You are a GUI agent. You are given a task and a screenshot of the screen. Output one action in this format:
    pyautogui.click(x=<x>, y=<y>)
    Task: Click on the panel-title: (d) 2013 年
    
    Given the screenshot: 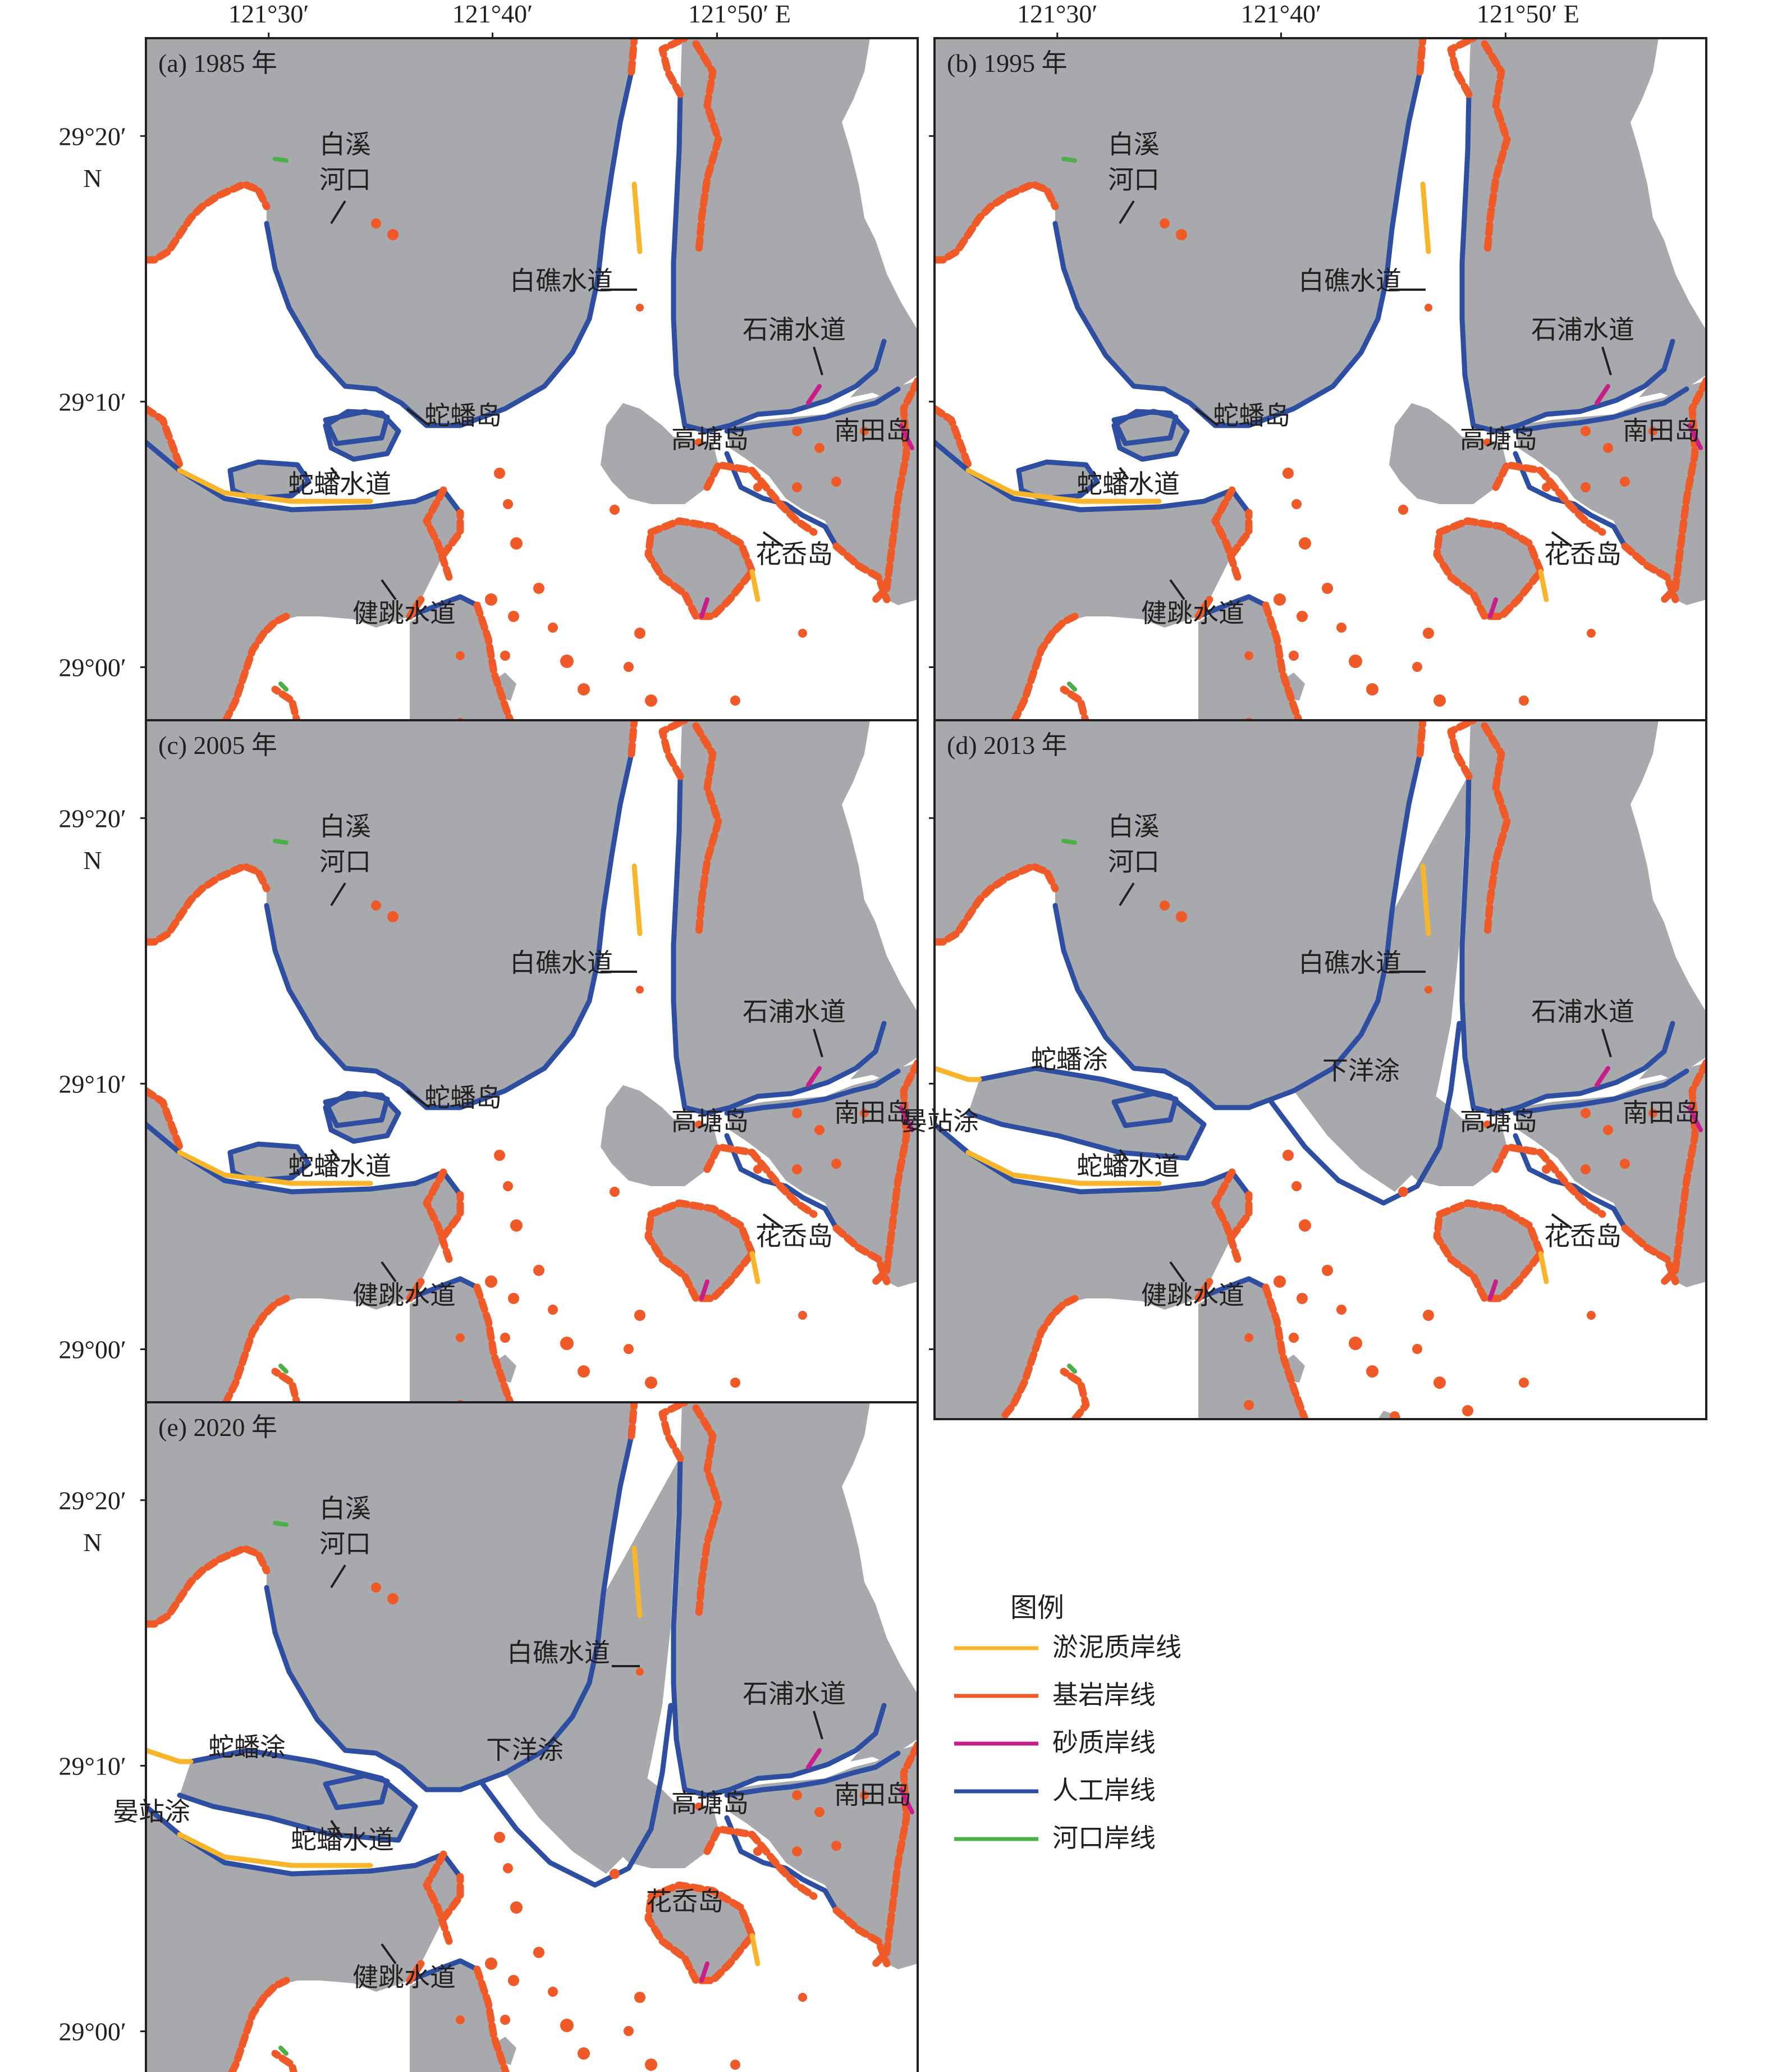 What is the action you would take?
    pyautogui.click(x=1007, y=746)
    